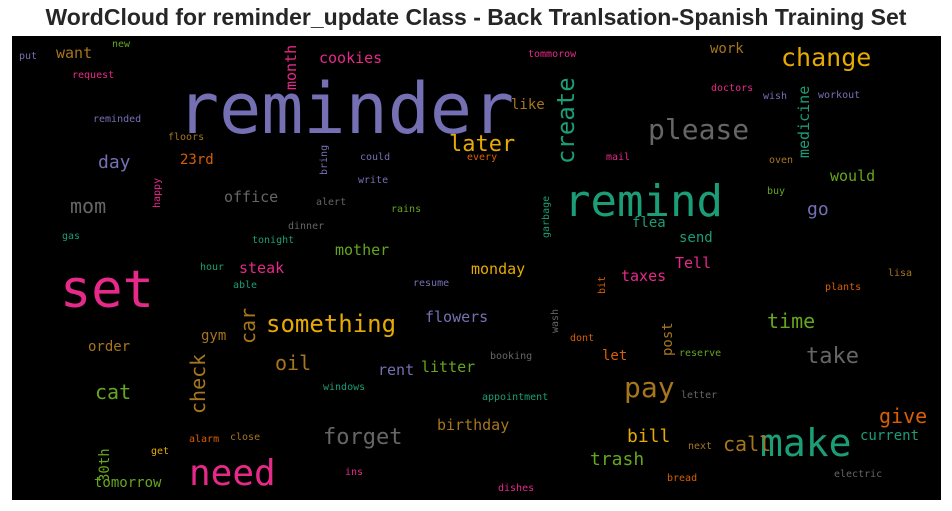 This screenshot has height=511, width=952. Describe the element at coordinates (293, 363) in the screenshot. I see `word-oil: oil` at that location.